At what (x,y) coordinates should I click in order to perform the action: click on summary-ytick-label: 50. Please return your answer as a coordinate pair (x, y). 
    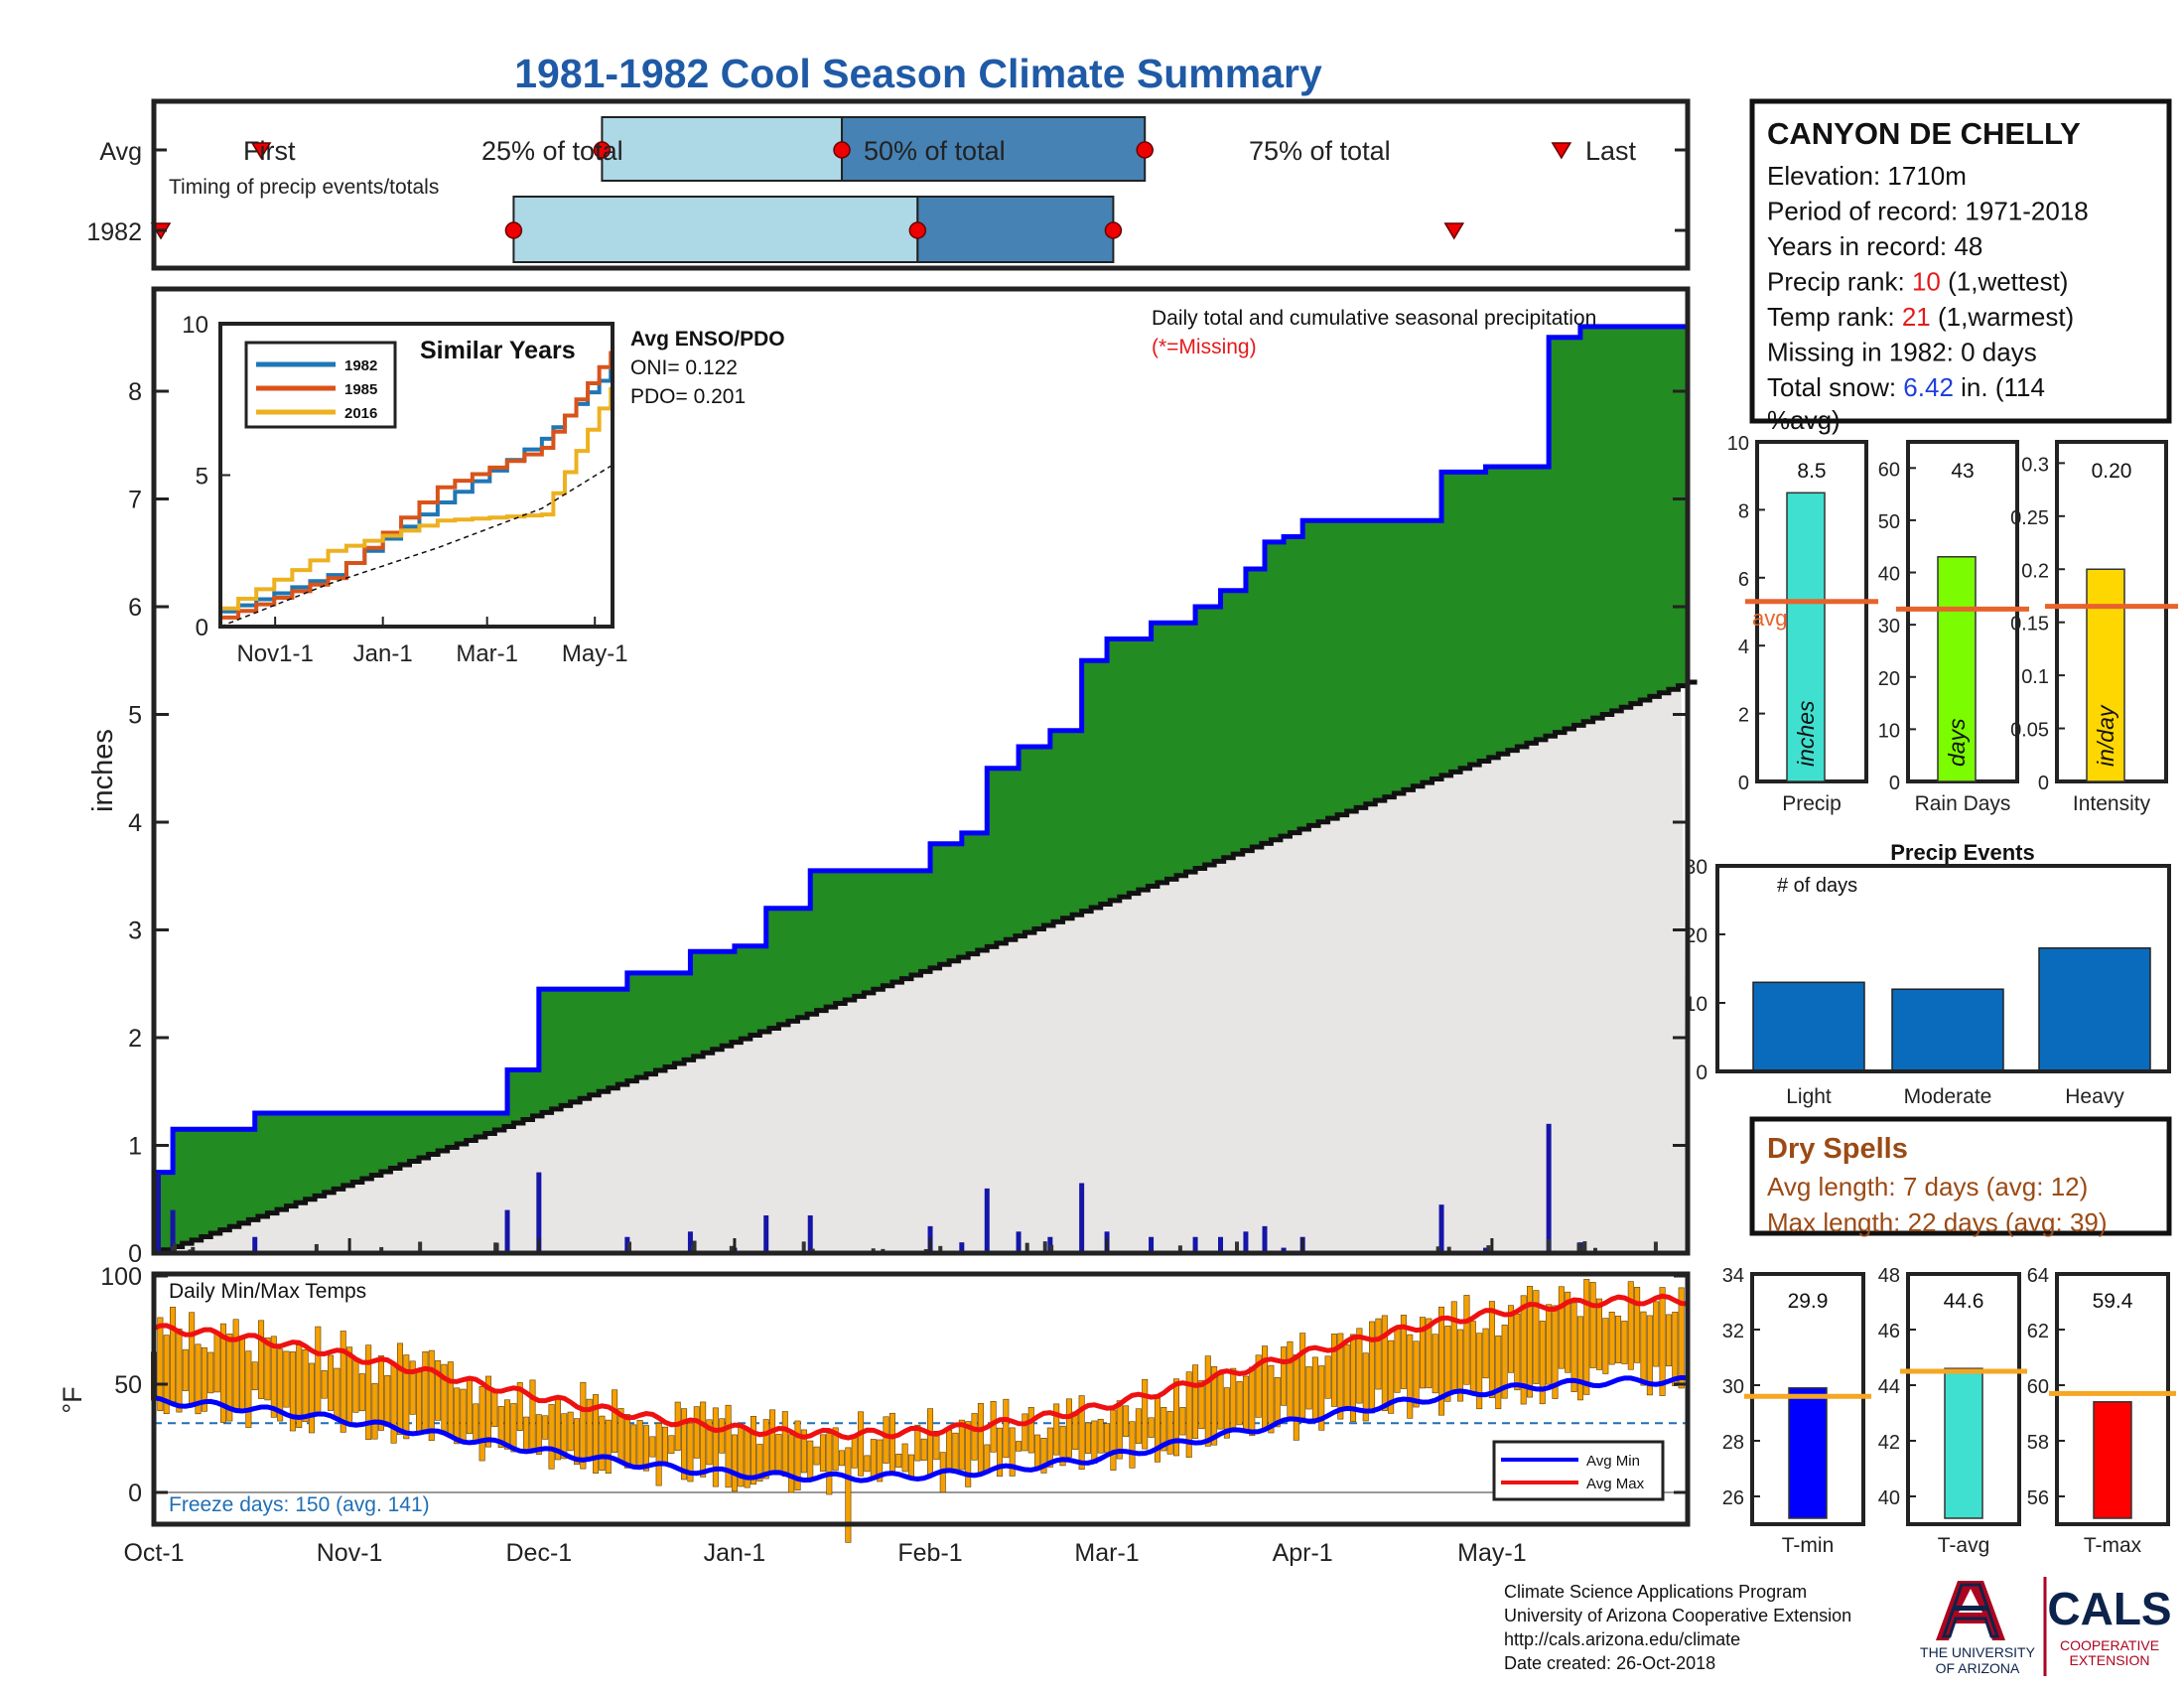
    Looking at the image, I should click on (1889, 522).